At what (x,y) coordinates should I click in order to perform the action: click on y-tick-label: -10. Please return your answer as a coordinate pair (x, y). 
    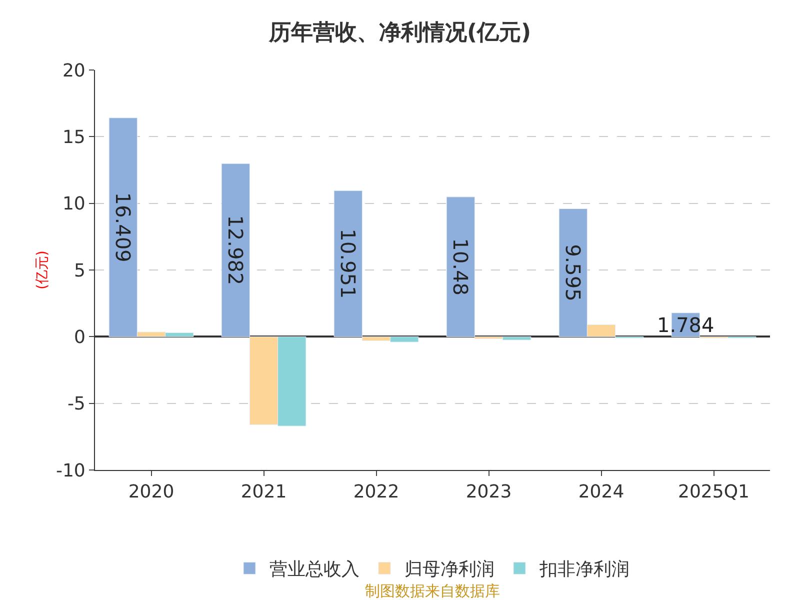
    Looking at the image, I should click on (71, 471).